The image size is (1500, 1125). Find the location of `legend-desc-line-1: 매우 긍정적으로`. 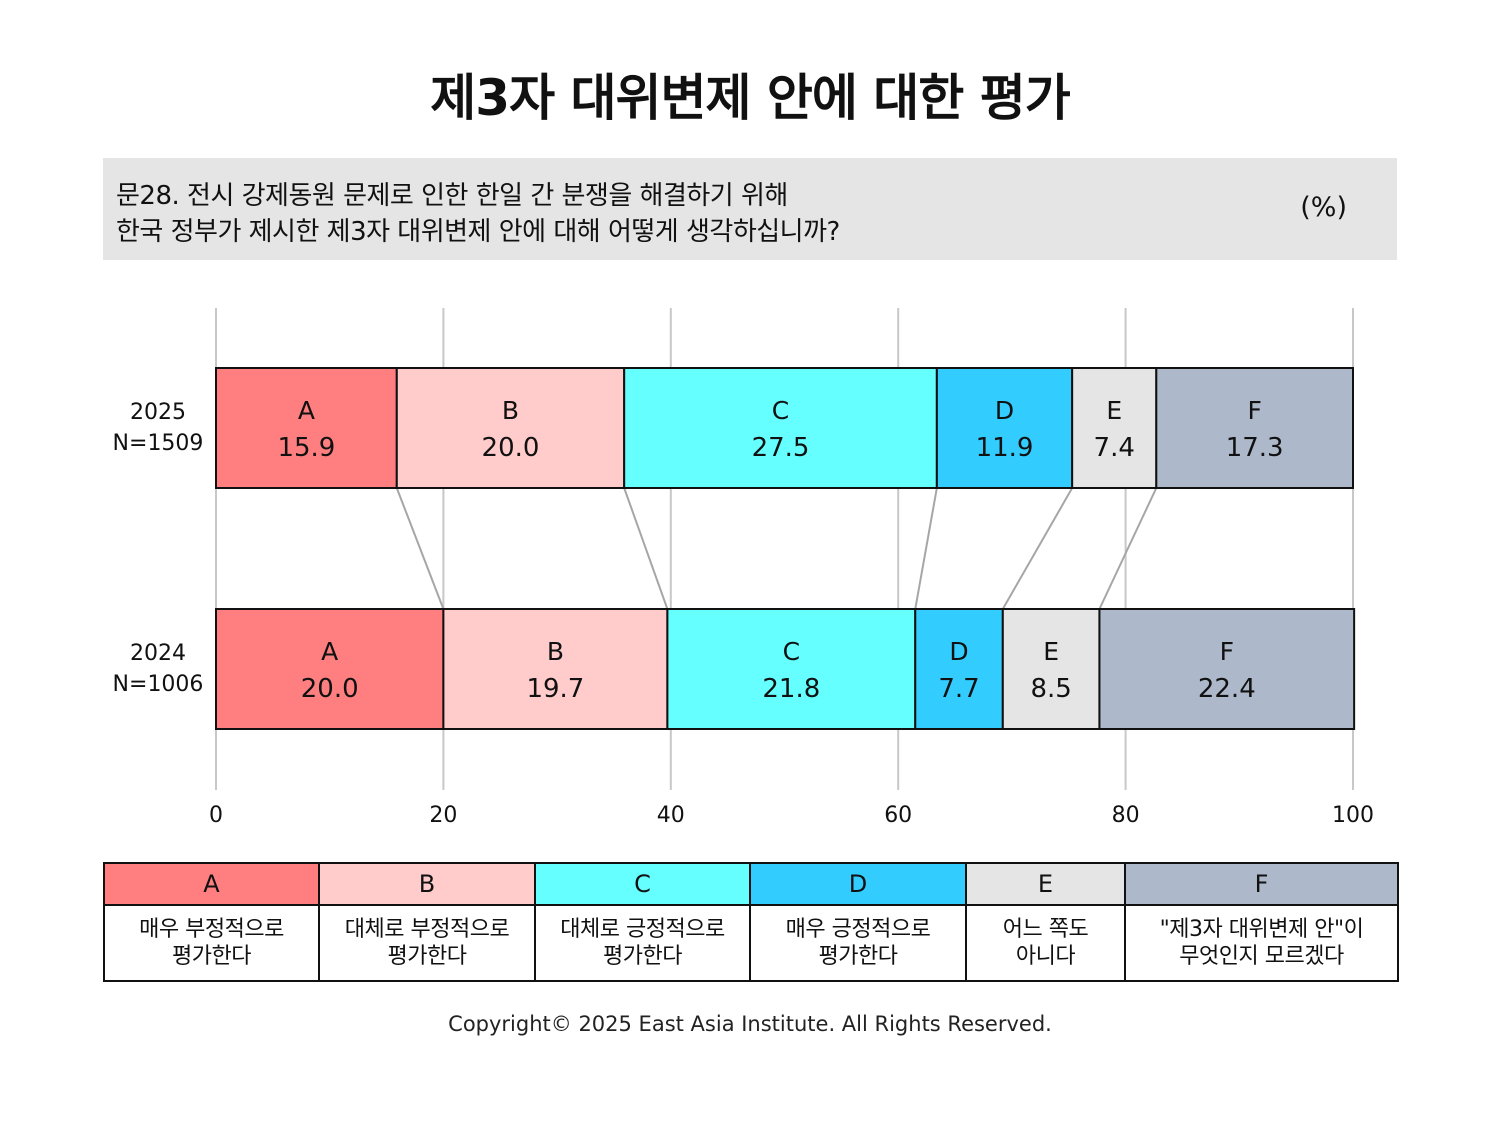

legend-desc-line-1: 매우 긍정적으로 is located at coordinates (858, 929).